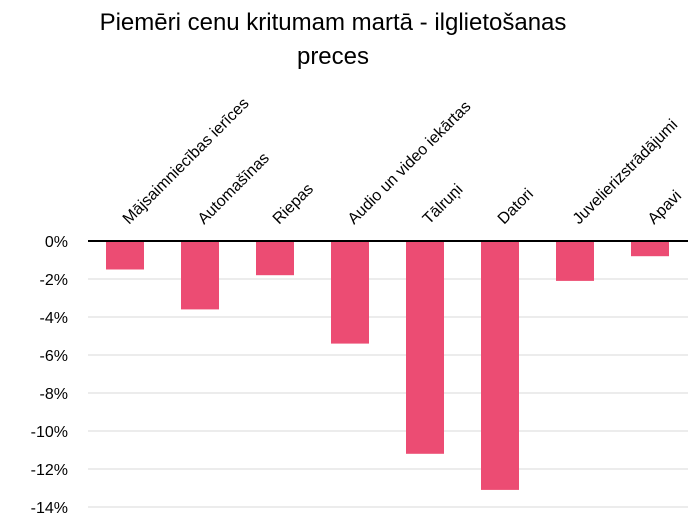 This screenshot has height=526, width=688. Describe the element at coordinates (54, 318) in the screenshot. I see `y-tick-label: -4%` at that location.